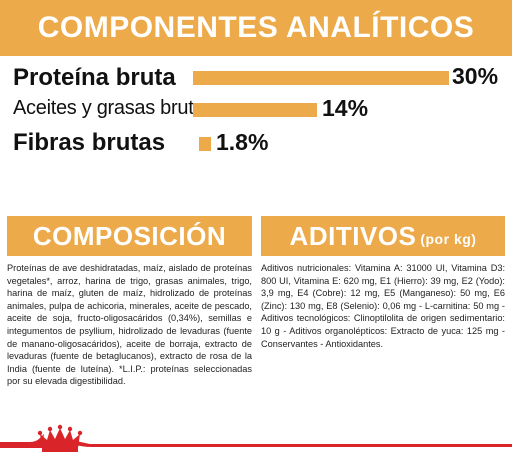 This screenshot has height=467, width=512. I want to click on analytic-components-title: COMPONENTES ANALÍTICOS, so click(256, 27).